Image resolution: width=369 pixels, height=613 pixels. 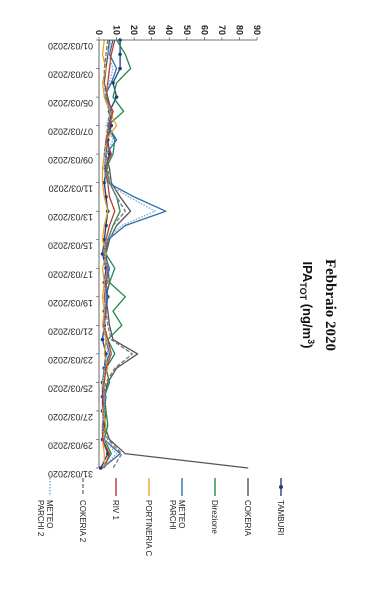 I want to click on chart-title: Febbraio 2020, so click(x=330, y=305).